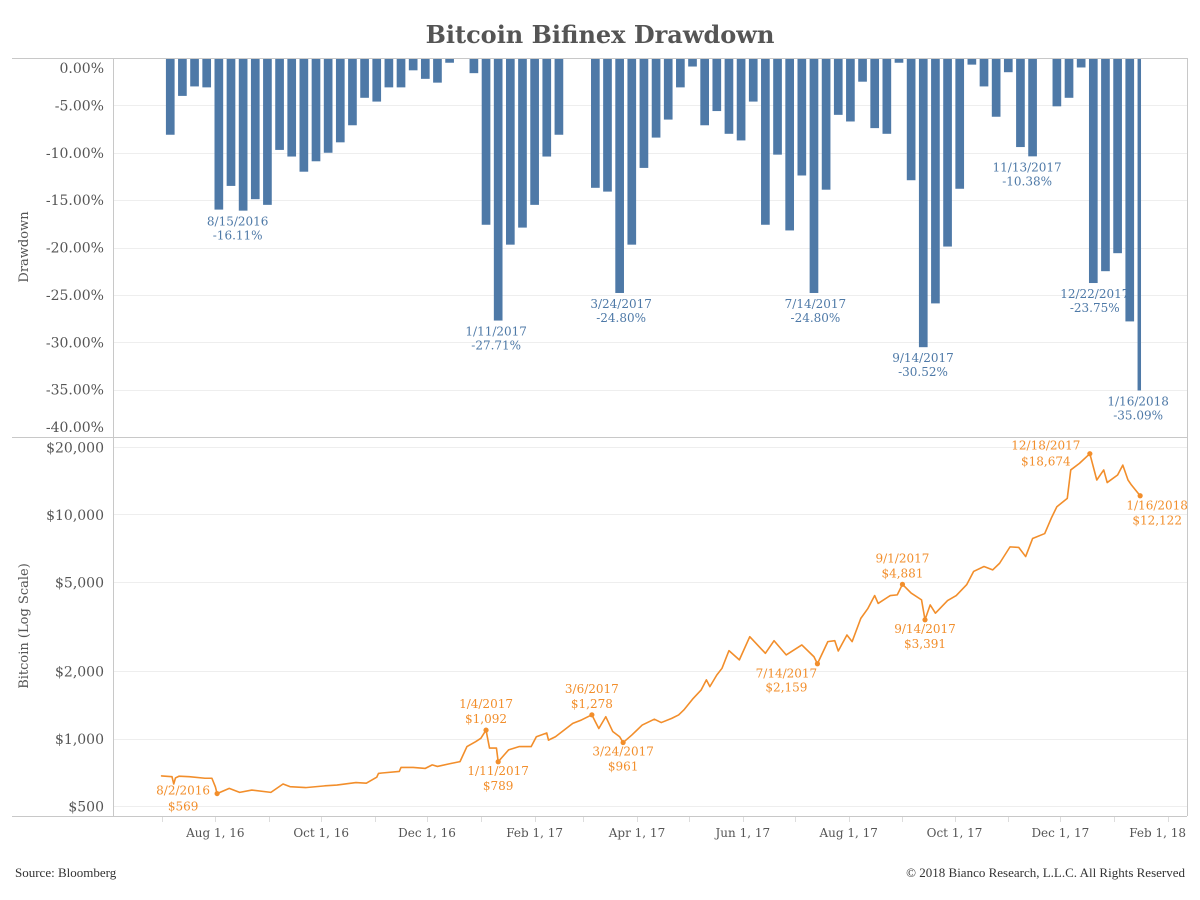 This screenshot has height=900, width=1200. What do you see at coordinates (75, 154) in the screenshot?
I see `drawdown-y-tick-label: -10.00%` at bounding box center [75, 154].